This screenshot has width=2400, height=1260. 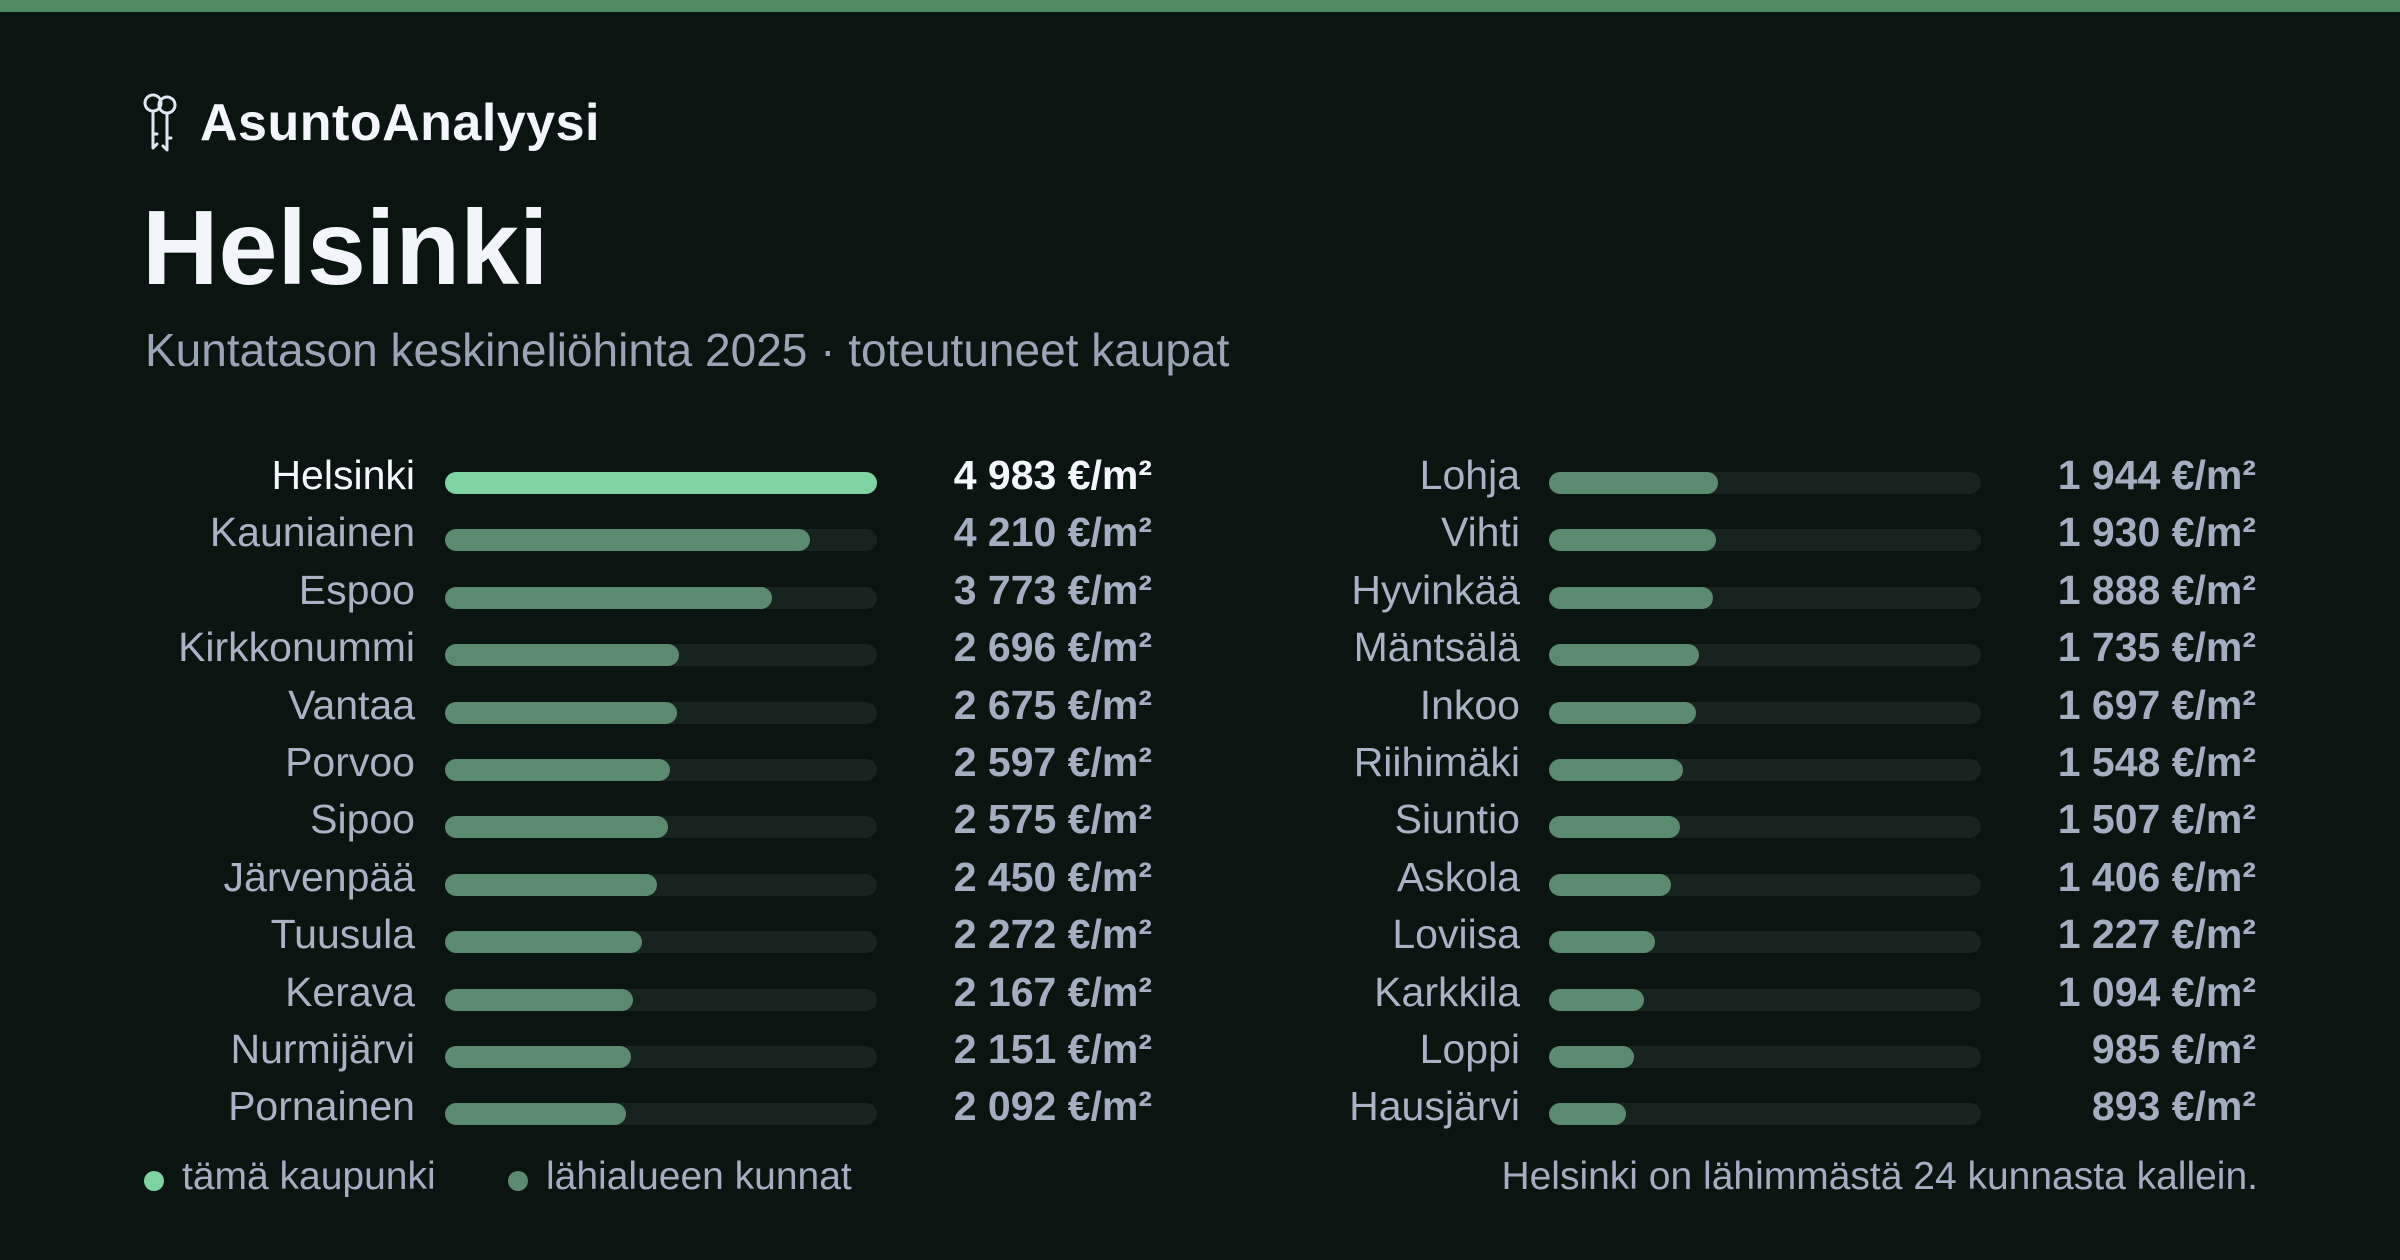 What do you see at coordinates (518, 1181) in the screenshot?
I see `legend-dot-nearby` at bounding box center [518, 1181].